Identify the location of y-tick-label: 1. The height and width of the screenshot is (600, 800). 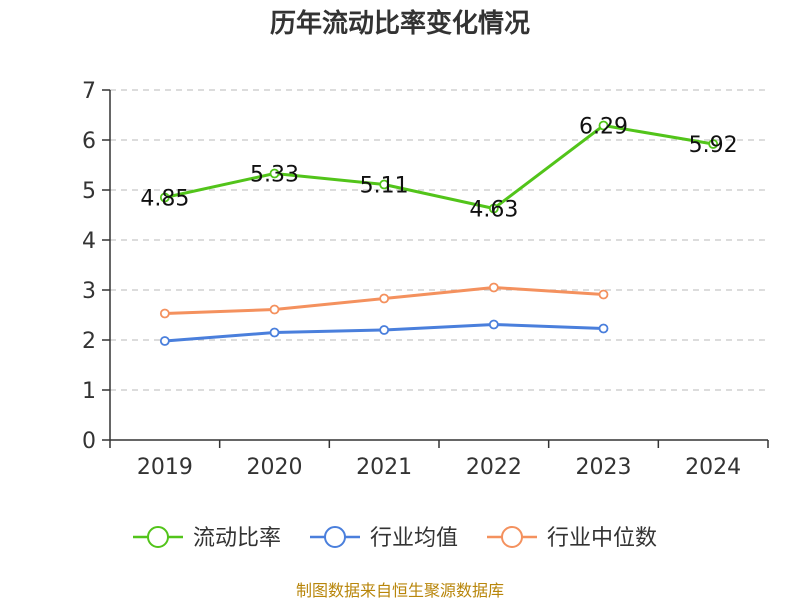
(89, 391).